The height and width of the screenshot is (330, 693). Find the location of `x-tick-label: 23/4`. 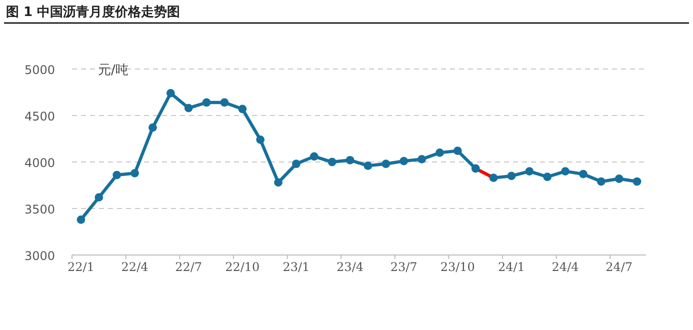

x-tick-label: 23/4 is located at coordinates (350, 267).